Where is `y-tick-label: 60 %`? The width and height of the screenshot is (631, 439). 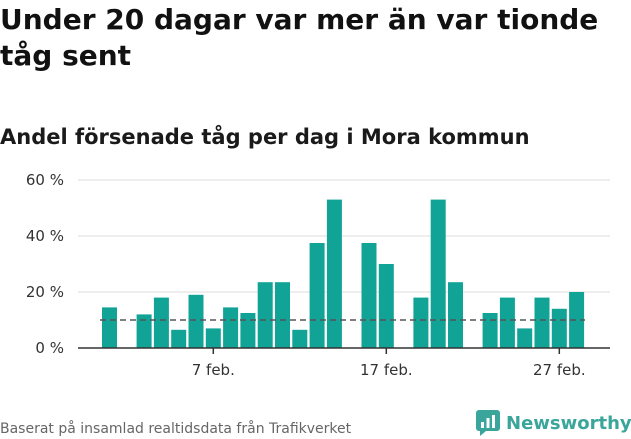 y-tick-label: 60 % is located at coordinates (45, 180).